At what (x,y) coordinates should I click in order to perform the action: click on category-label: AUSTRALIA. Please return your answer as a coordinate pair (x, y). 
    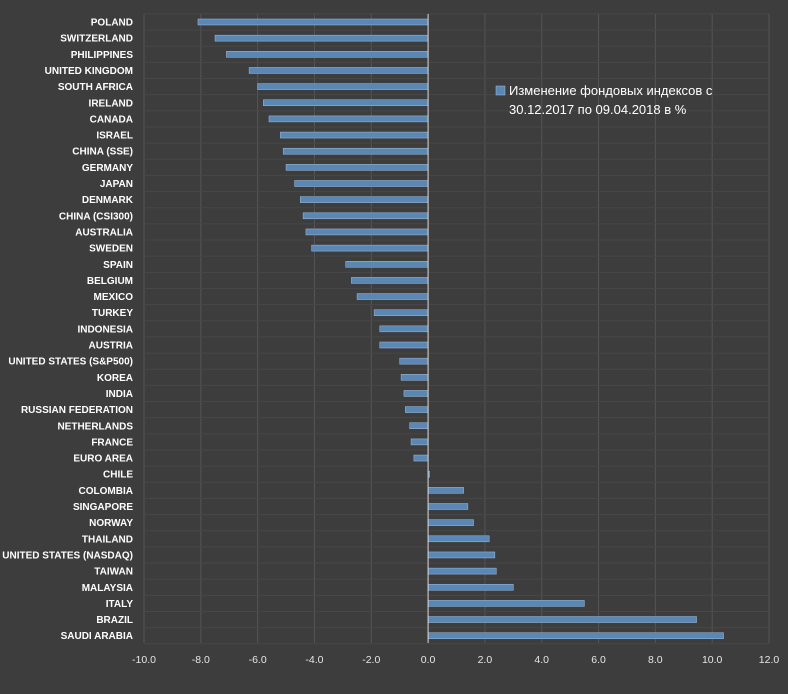
    Looking at the image, I should click on (104, 232).